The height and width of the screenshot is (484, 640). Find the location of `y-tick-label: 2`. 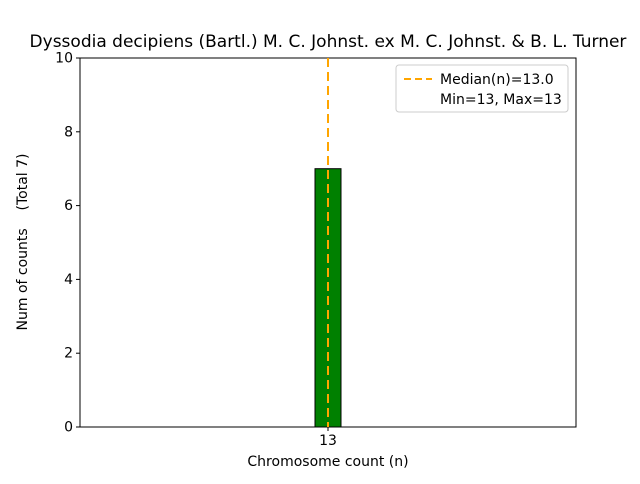

y-tick-label: 2 is located at coordinates (68, 354).